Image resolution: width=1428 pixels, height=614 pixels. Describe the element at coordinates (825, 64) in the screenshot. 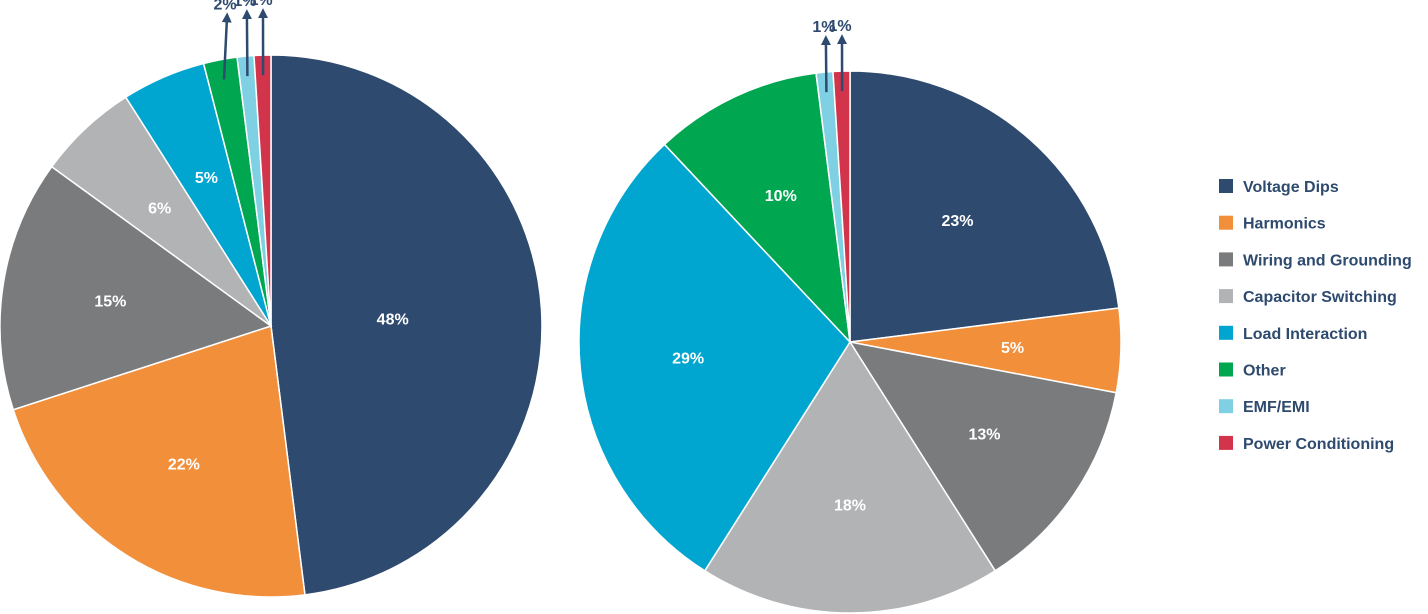

I see `pie1-callout-arrow-emf-emi` at that location.